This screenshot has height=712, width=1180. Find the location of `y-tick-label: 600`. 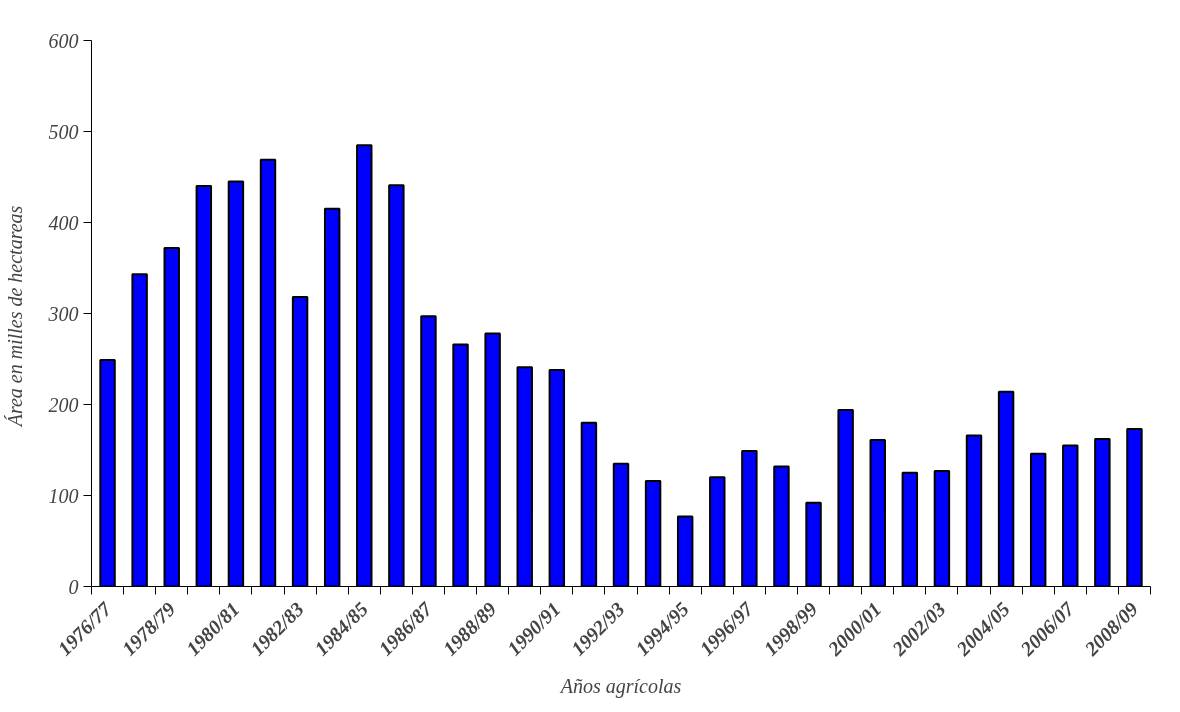

y-tick-label: 600 is located at coordinates (63, 40).